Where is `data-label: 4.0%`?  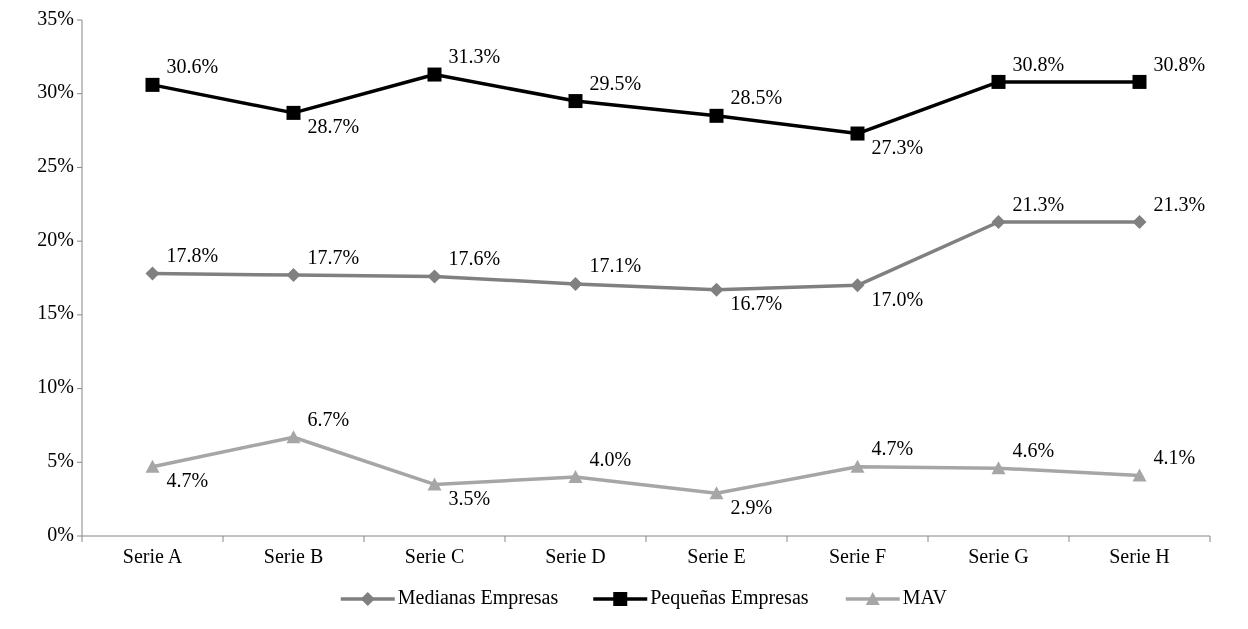
data-label: 4.0% is located at coordinates (610, 458).